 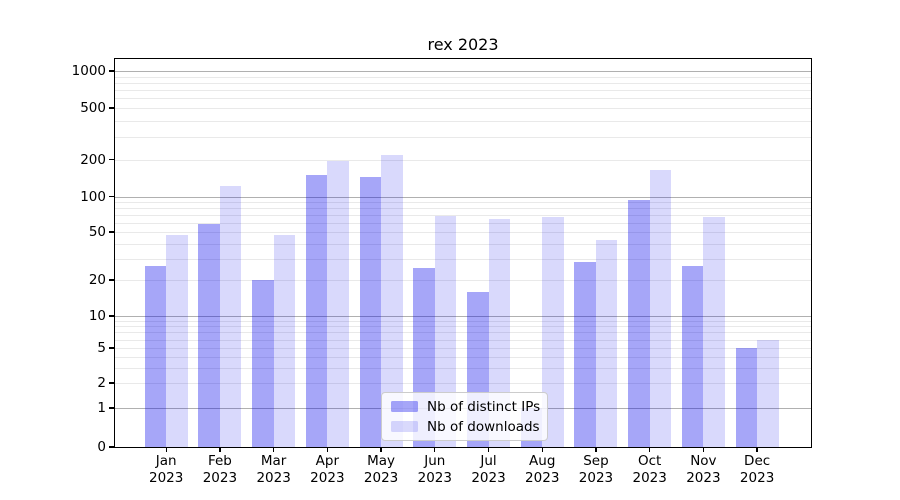 I want to click on bar-ips-oct, so click(x=639, y=323).